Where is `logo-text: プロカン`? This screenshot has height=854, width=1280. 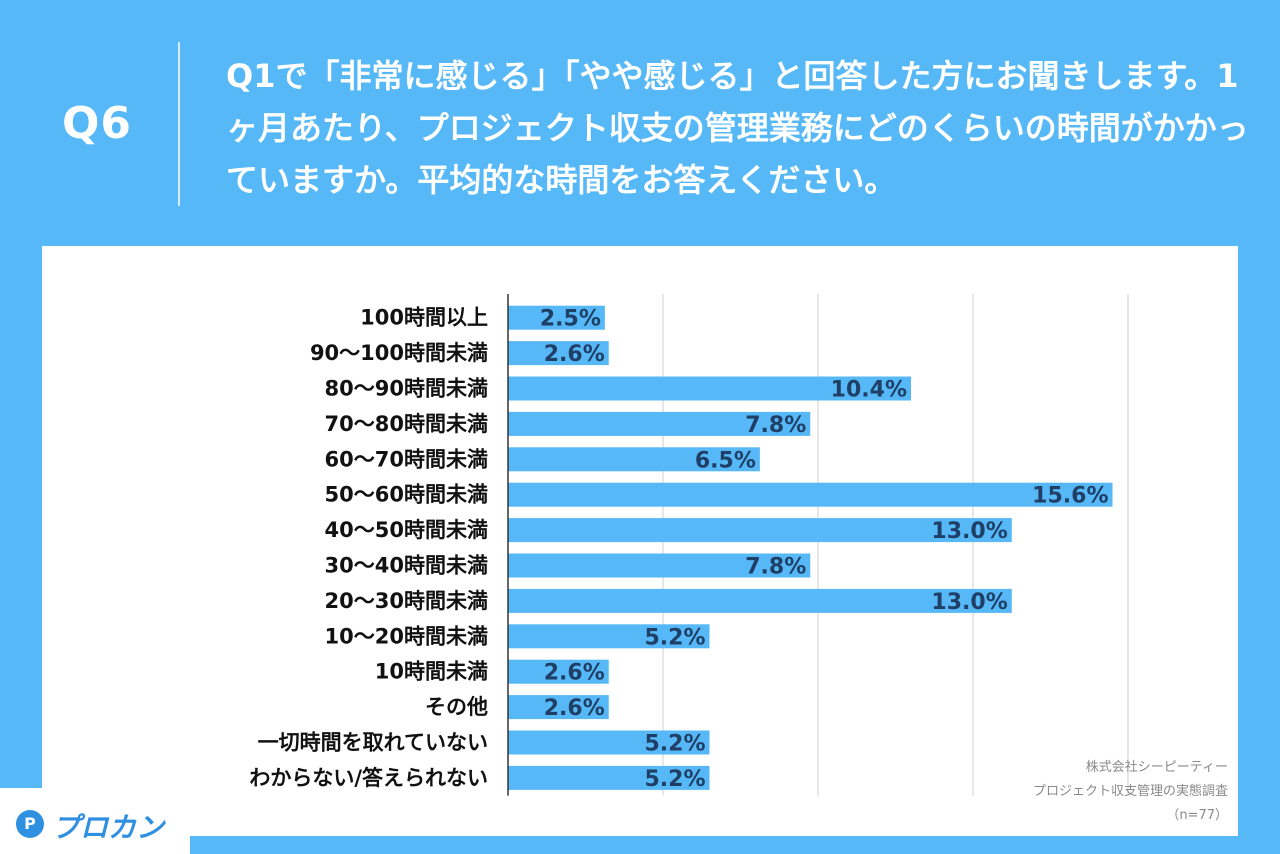
logo-text: プロカン is located at coordinates (108, 827).